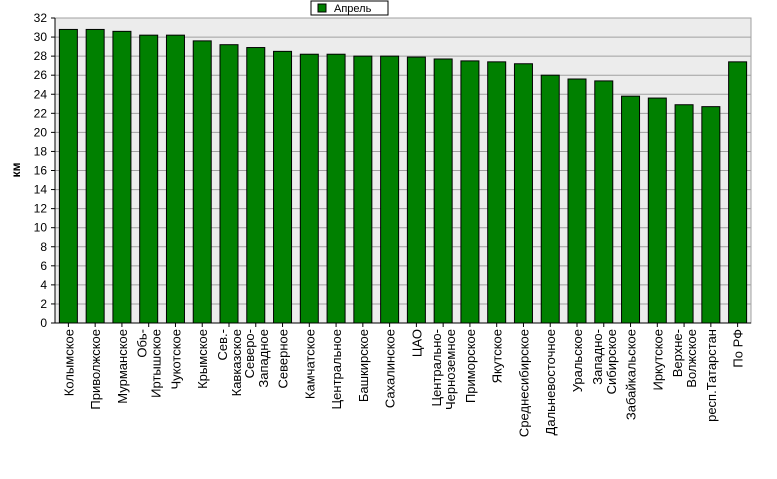 This screenshot has height=479, width=777. What do you see at coordinates (156, 363) in the screenshot?
I see `x-category-label: Иртышское` at bounding box center [156, 363].